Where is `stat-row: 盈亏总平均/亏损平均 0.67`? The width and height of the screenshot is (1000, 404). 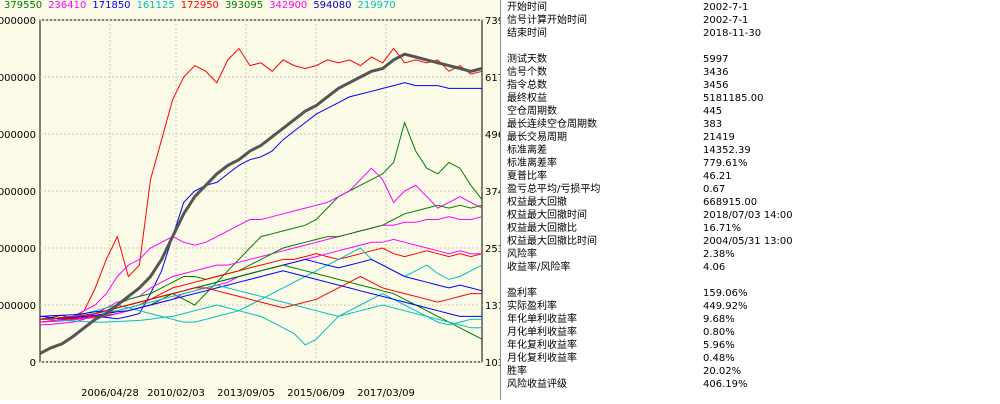
stat-row: 盈亏总平均/亏损平均 0.67 is located at coordinates (752, 190).